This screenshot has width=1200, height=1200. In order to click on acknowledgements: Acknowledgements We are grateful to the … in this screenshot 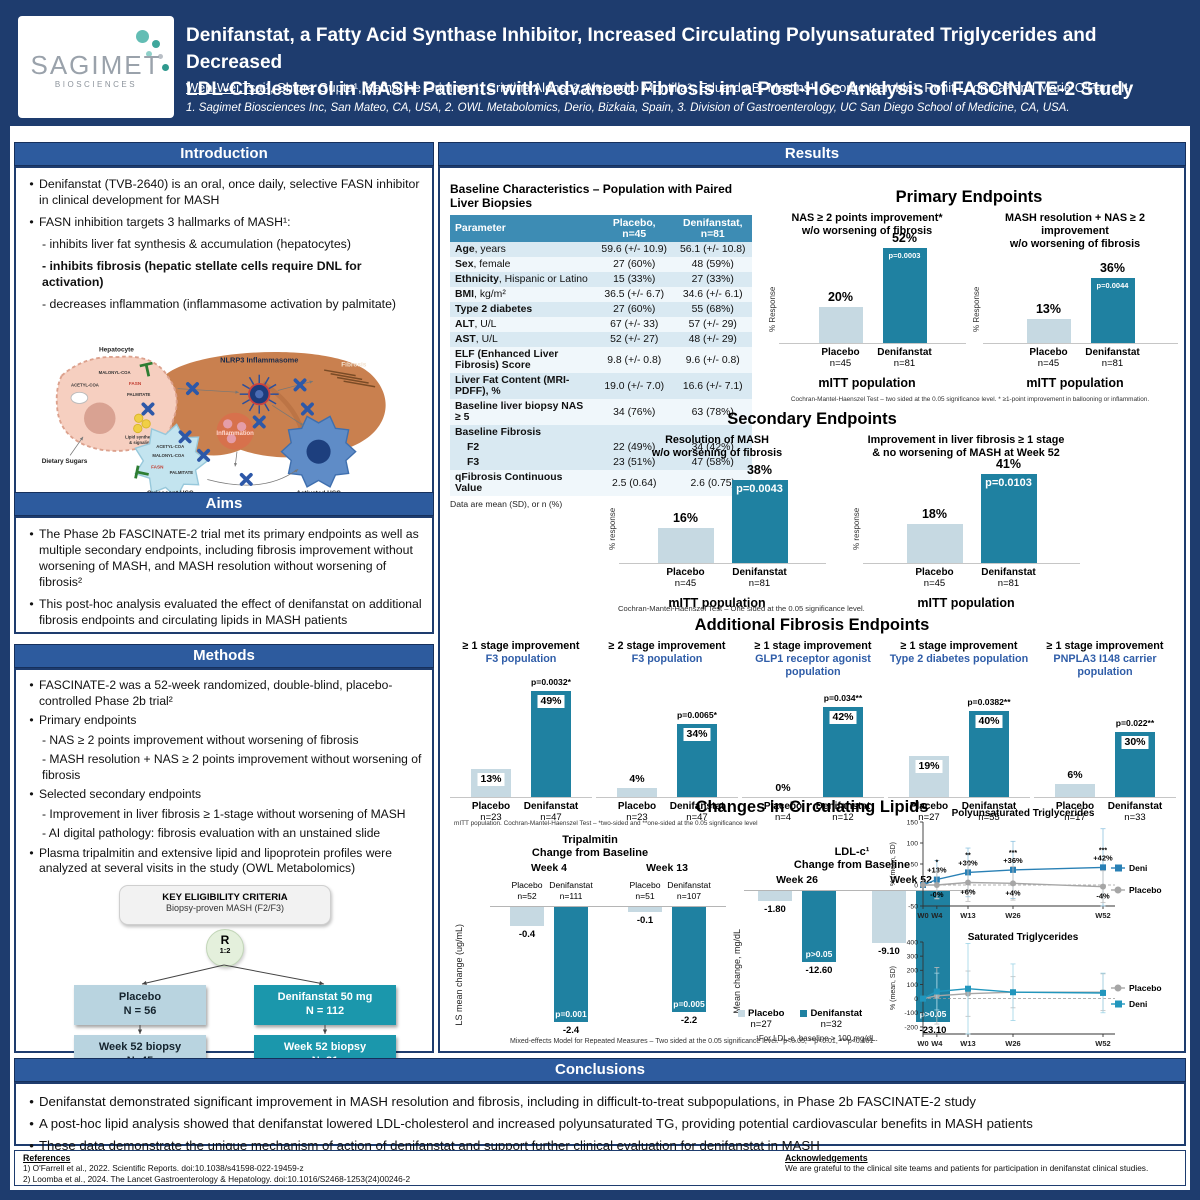, I will do `click(966, 1163)`.